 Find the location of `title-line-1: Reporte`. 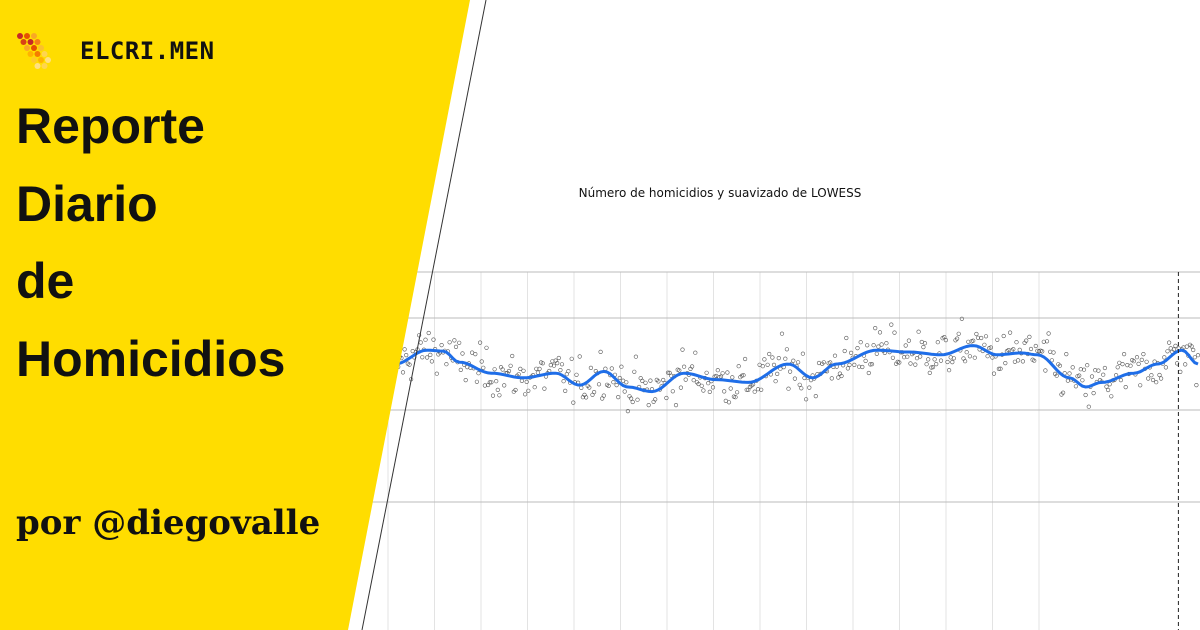

title-line-1: Reporte is located at coordinates (110, 126).